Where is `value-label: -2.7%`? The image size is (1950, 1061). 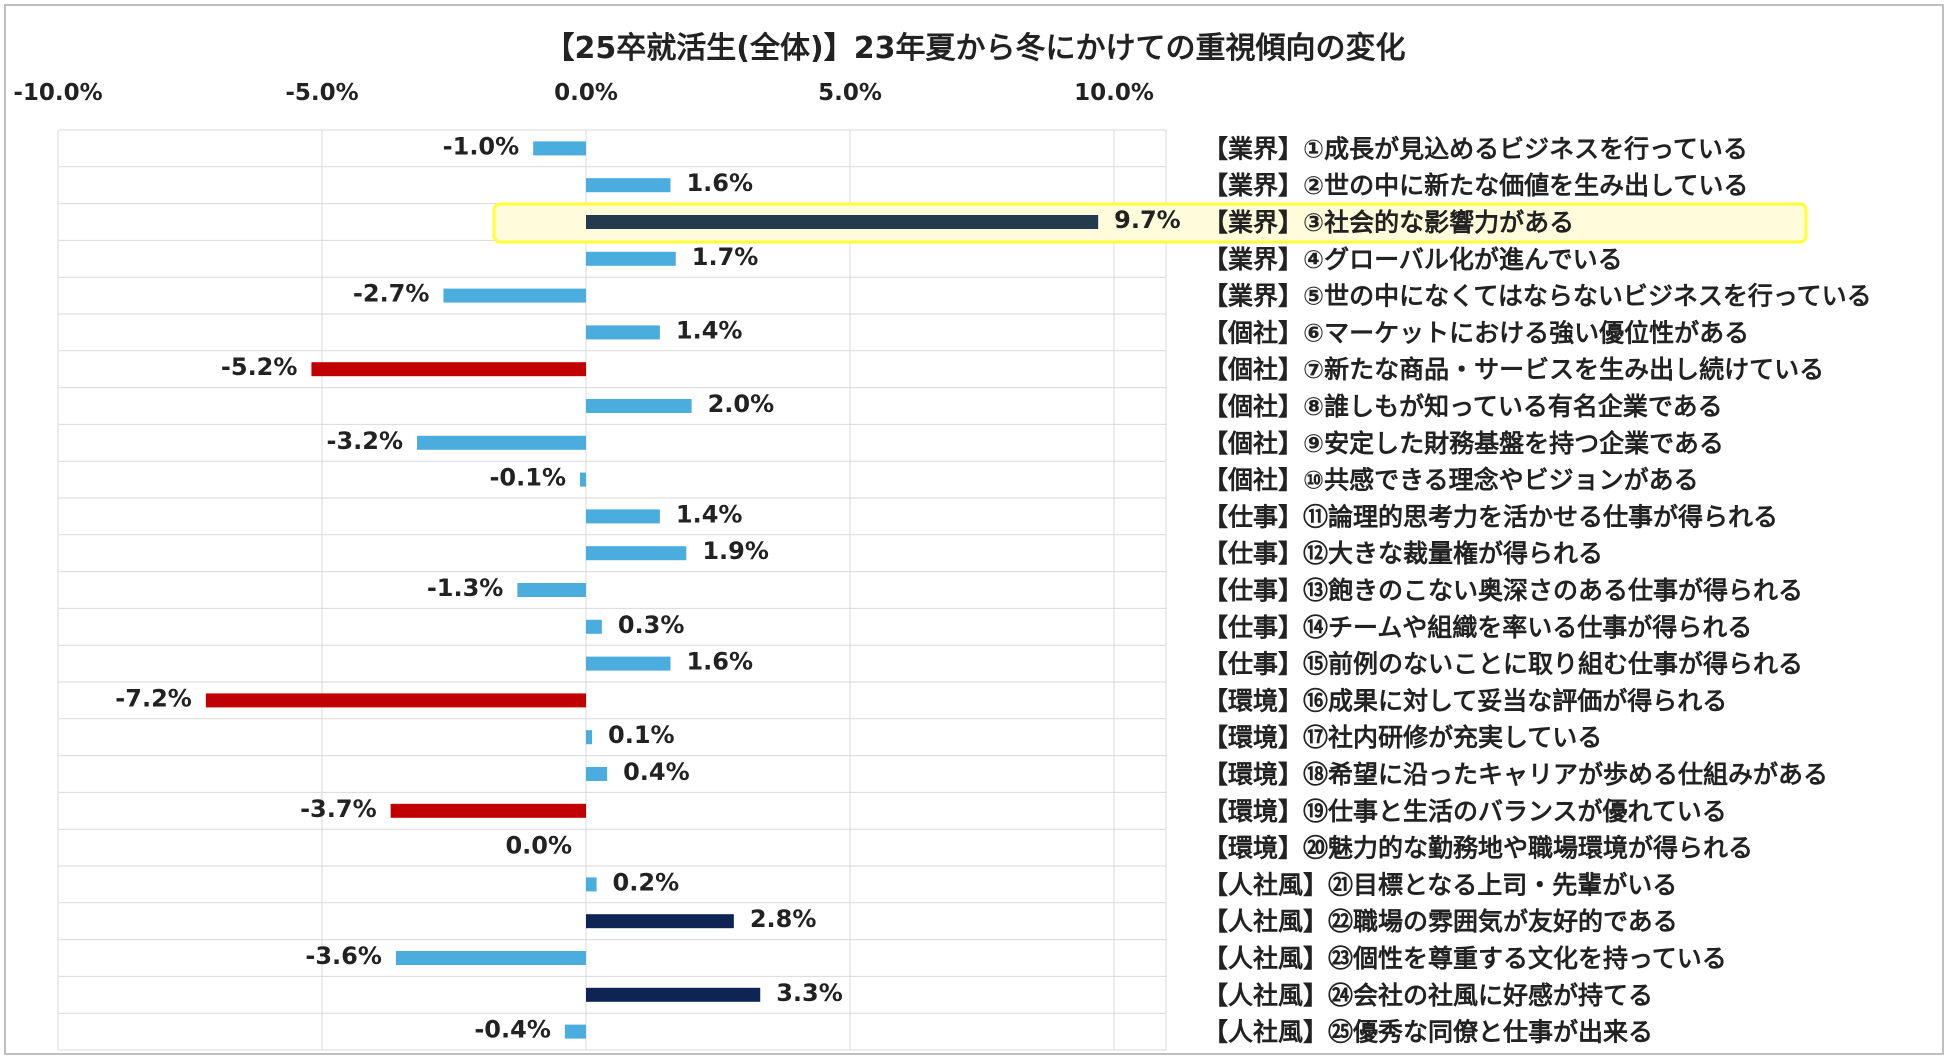 value-label: -2.7% is located at coordinates (391, 294).